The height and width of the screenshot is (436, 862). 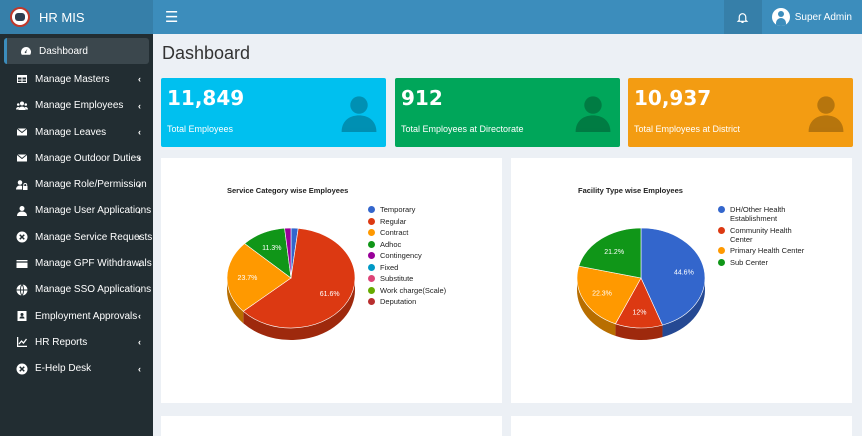 I want to click on legend-label: Community Health Center, so click(x=761, y=234).